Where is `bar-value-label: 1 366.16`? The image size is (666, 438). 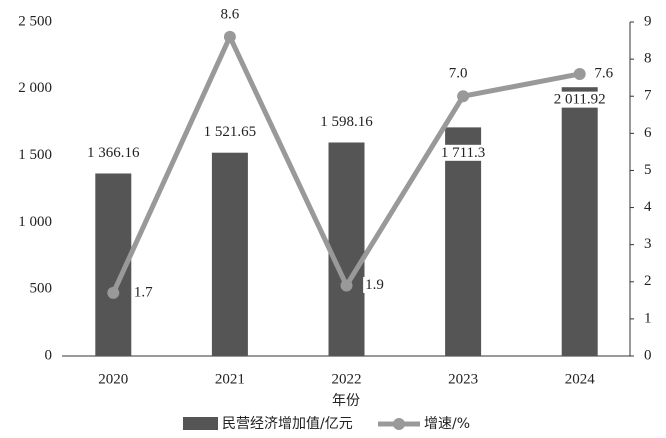 bar-value-label: 1 366.16 is located at coordinates (113, 153).